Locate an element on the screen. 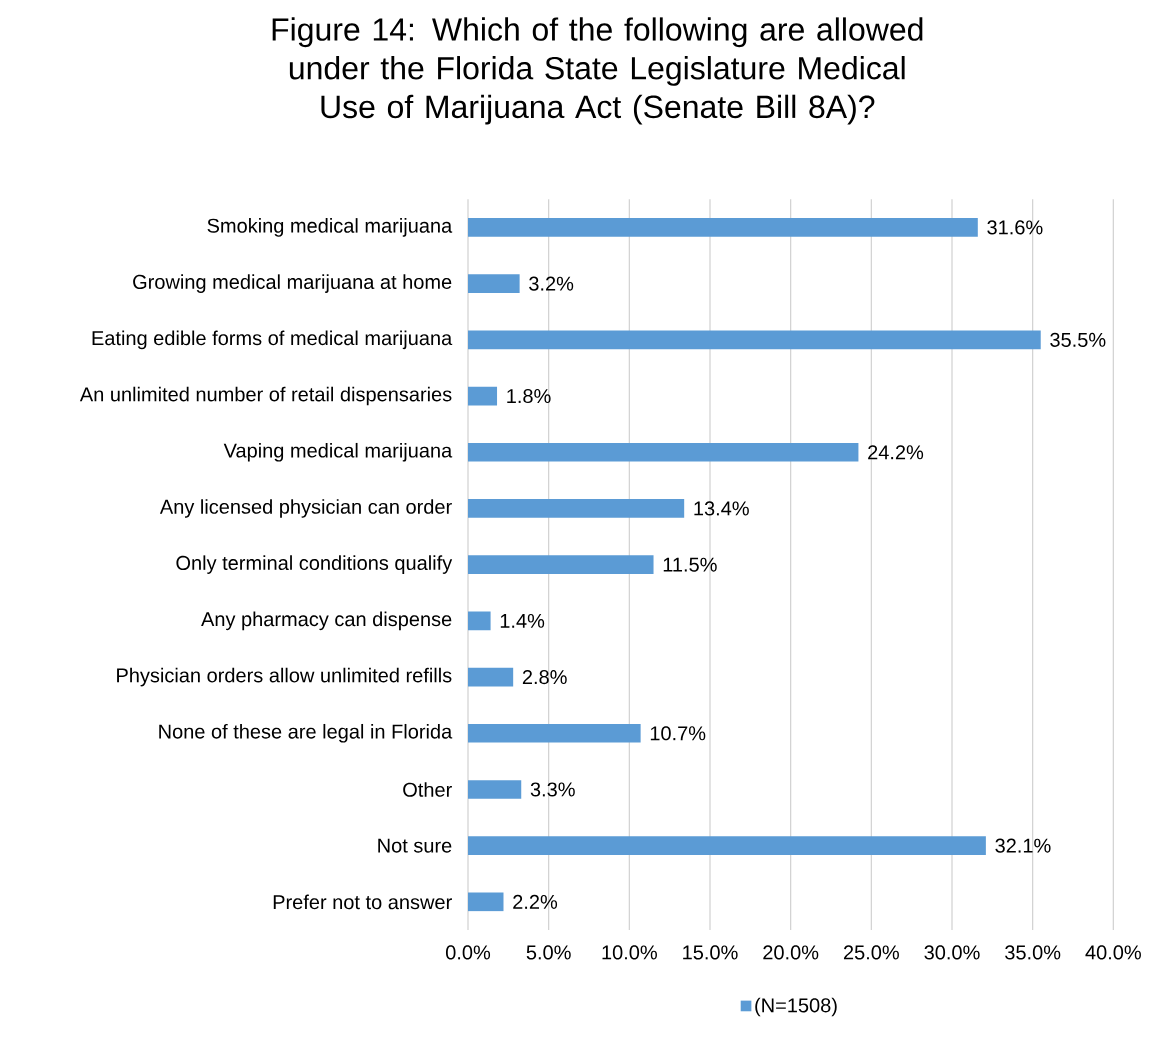  y-tick-label: Prefer not to answer is located at coordinates (362, 902).